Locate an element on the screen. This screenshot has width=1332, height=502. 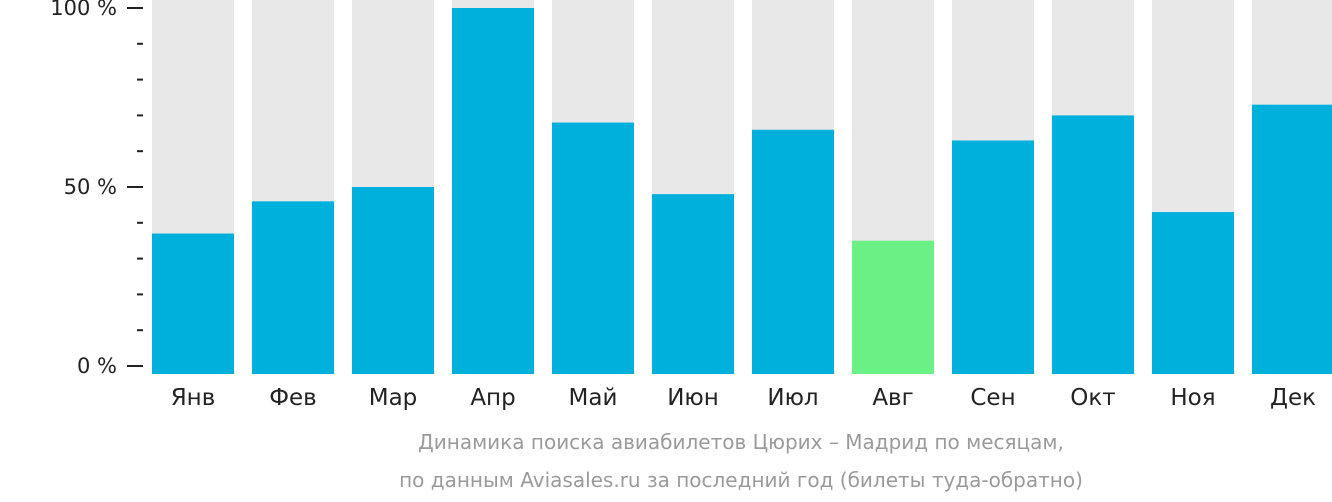
y-tick-label: 50 % is located at coordinates (90, 187).